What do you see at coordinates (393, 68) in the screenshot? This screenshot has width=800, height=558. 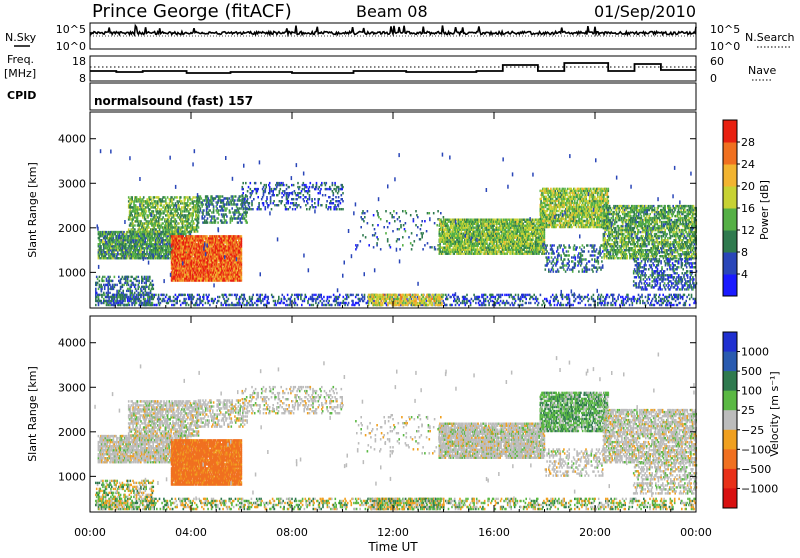 I see `frequency-step-line` at bounding box center [393, 68].